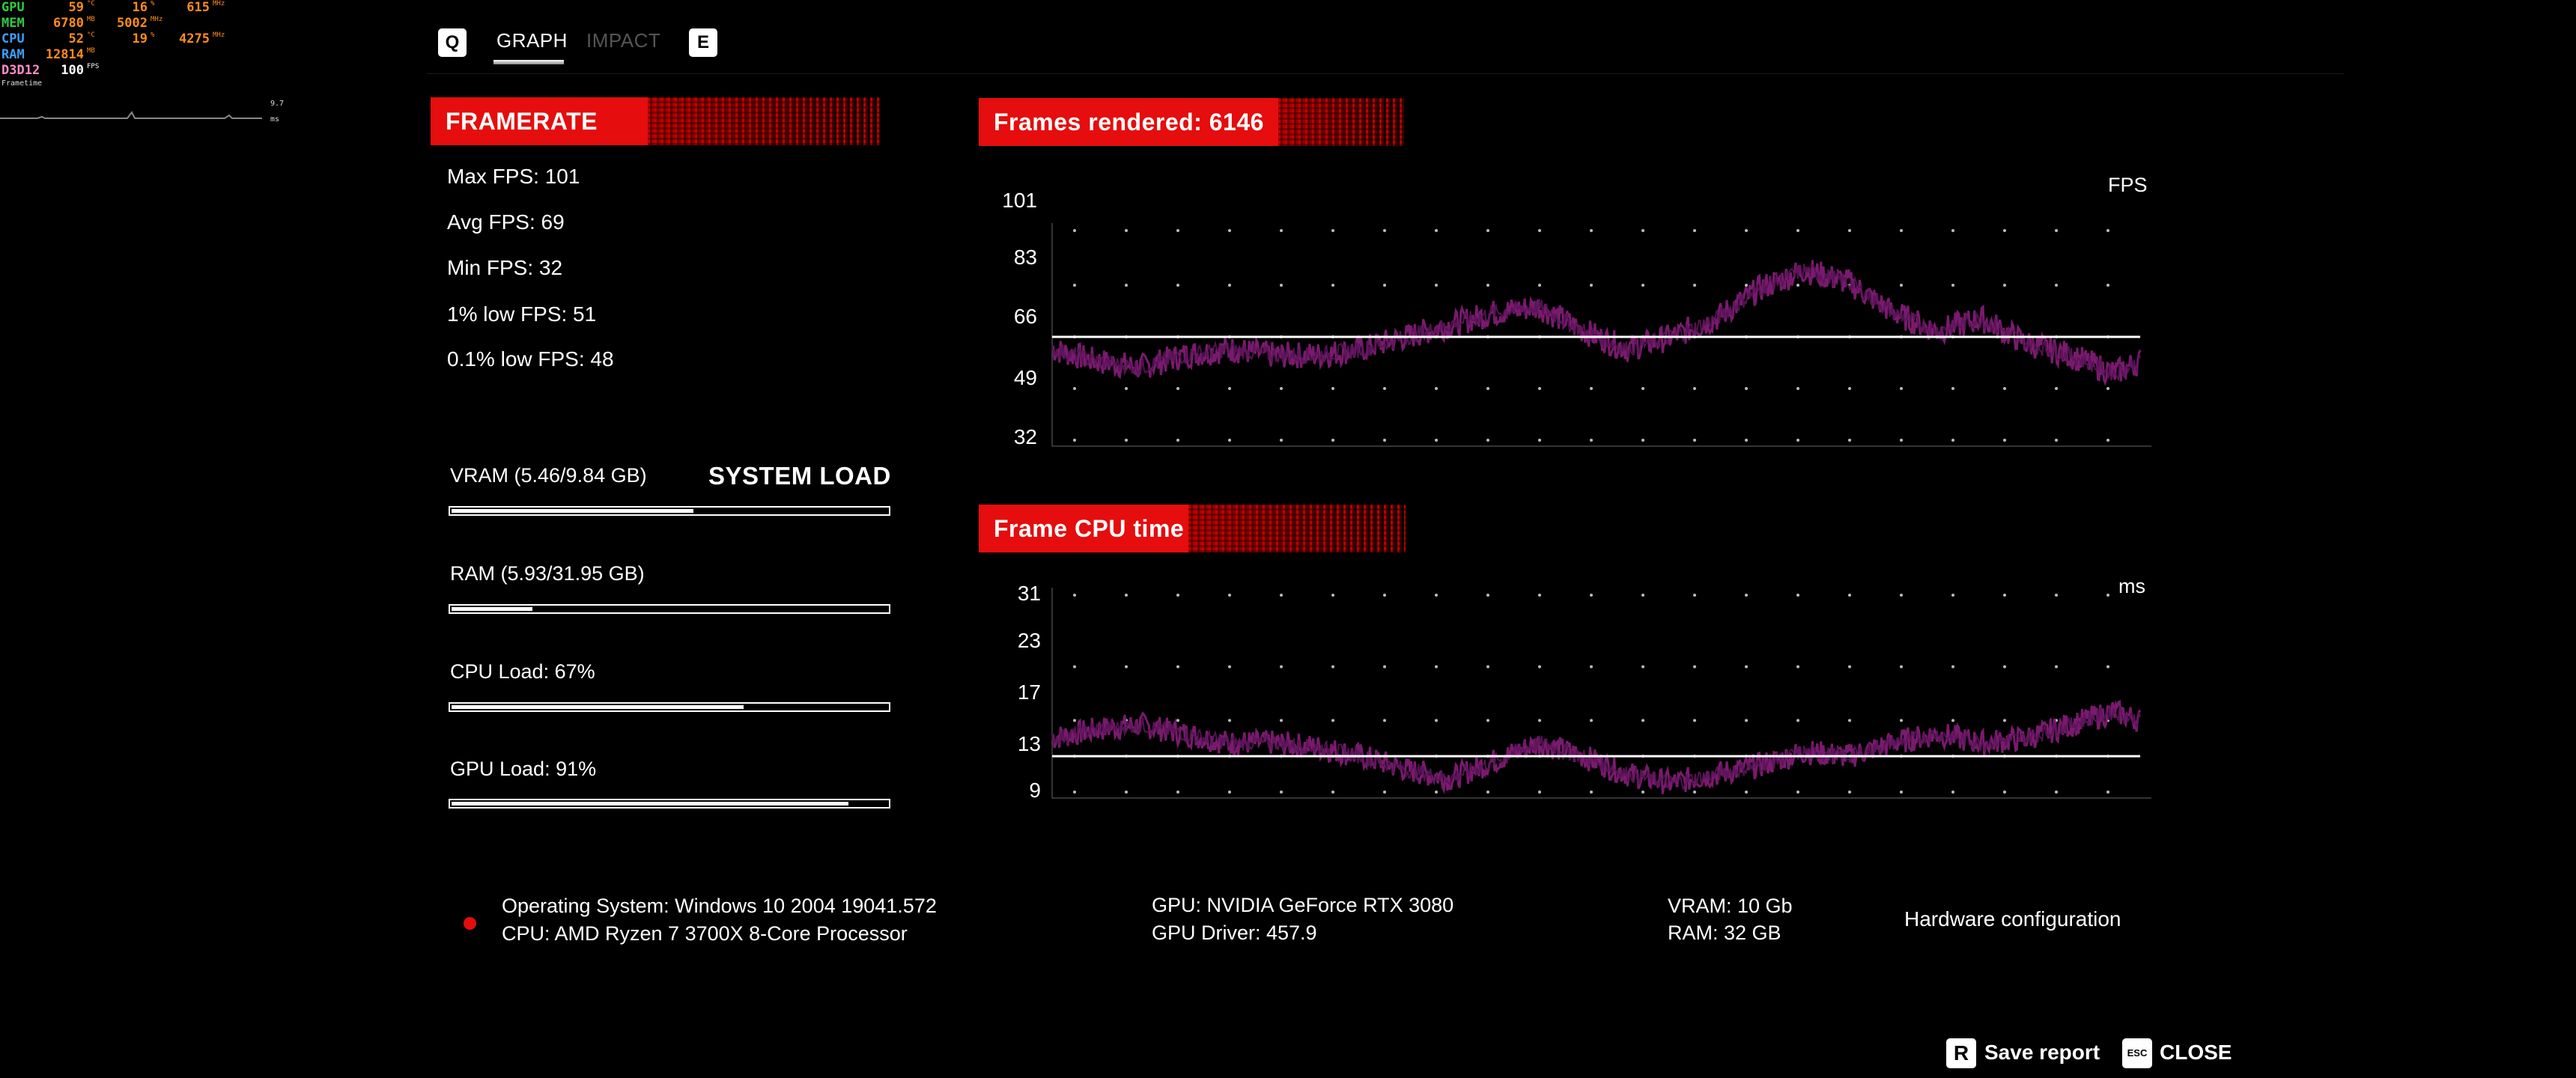 This screenshot has width=2576, height=1078. Describe the element at coordinates (513, 176) in the screenshot. I see `stat-max-fps: Max FPS: 101` at that location.